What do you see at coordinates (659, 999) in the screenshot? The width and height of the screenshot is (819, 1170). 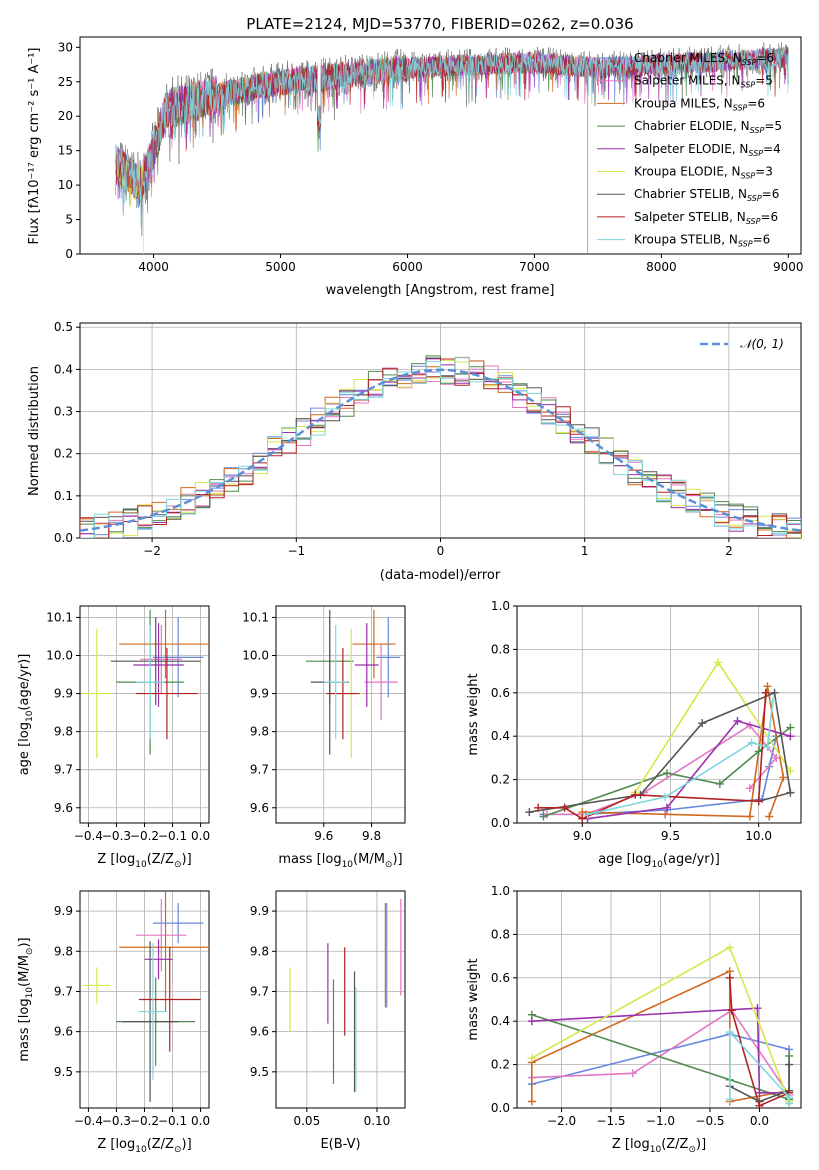 I see `weight-vs-z-frame` at bounding box center [659, 999].